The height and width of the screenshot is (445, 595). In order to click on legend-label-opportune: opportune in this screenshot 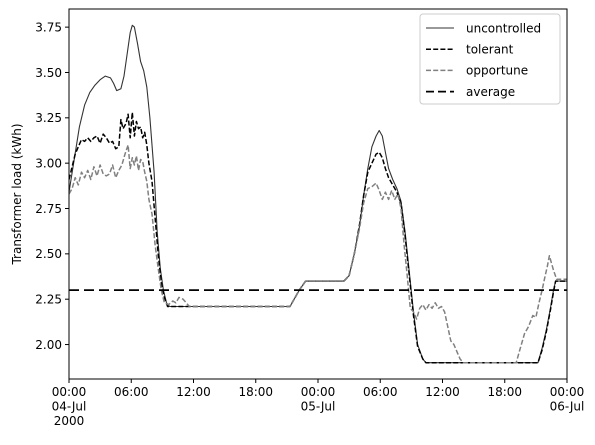, I will do `click(497, 71)`.